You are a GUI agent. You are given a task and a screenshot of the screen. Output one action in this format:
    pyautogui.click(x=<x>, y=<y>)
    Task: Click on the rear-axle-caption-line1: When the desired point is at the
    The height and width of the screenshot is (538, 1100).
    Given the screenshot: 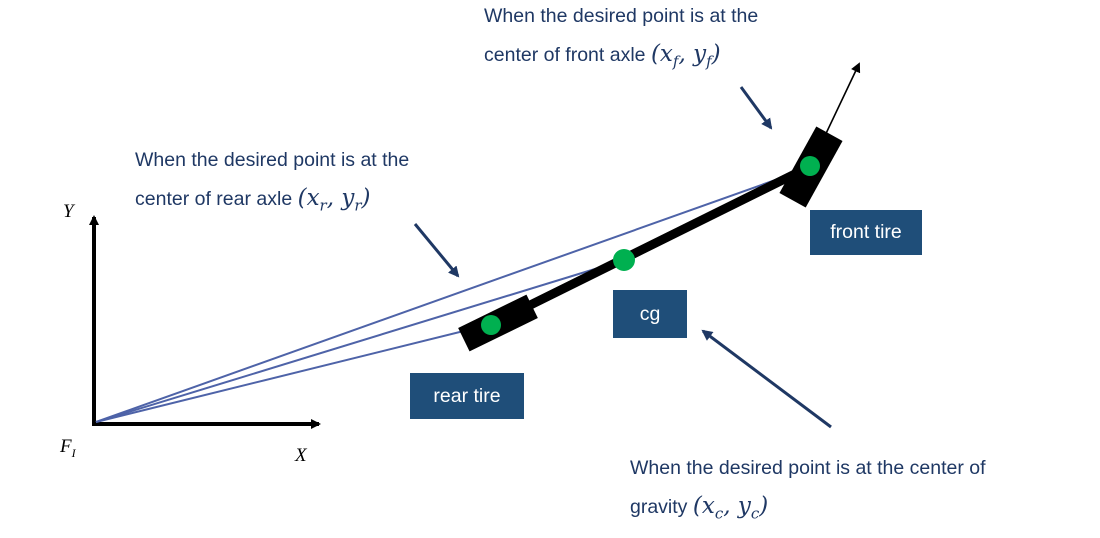 What is the action you would take?
    pyautogui.click(x=272, y=160)
    